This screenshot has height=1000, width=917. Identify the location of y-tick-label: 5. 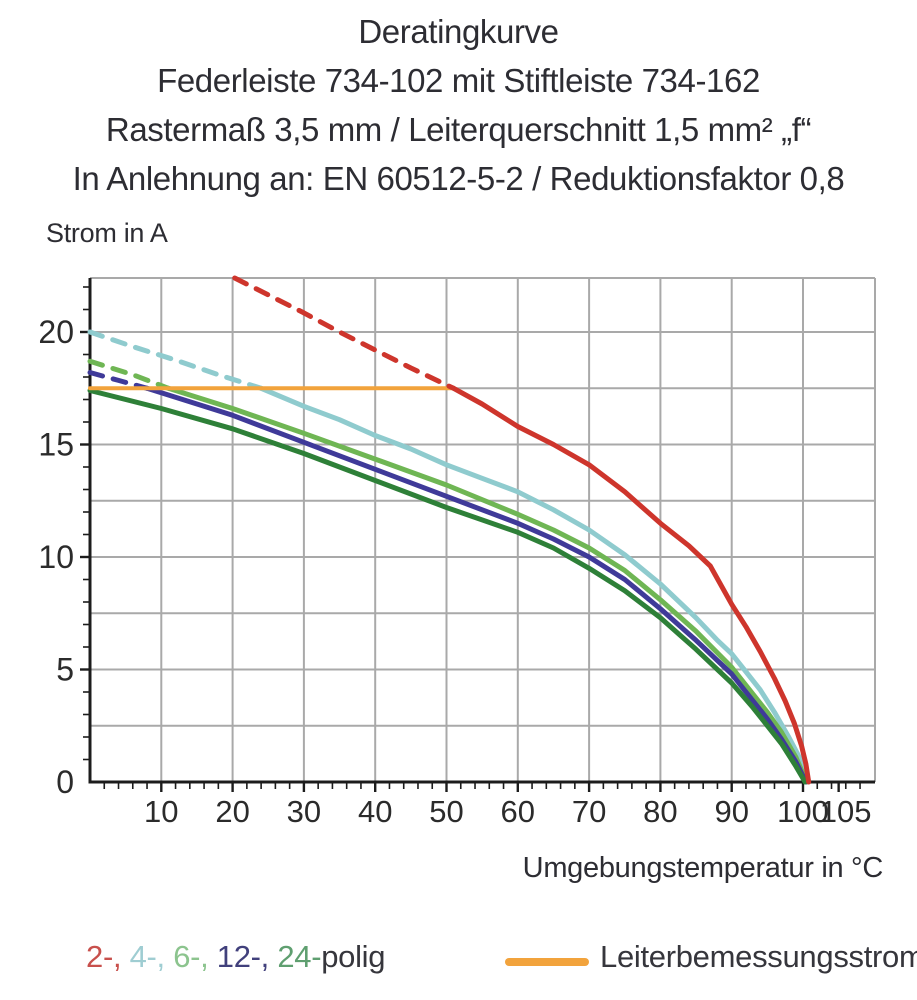
(65, 670).